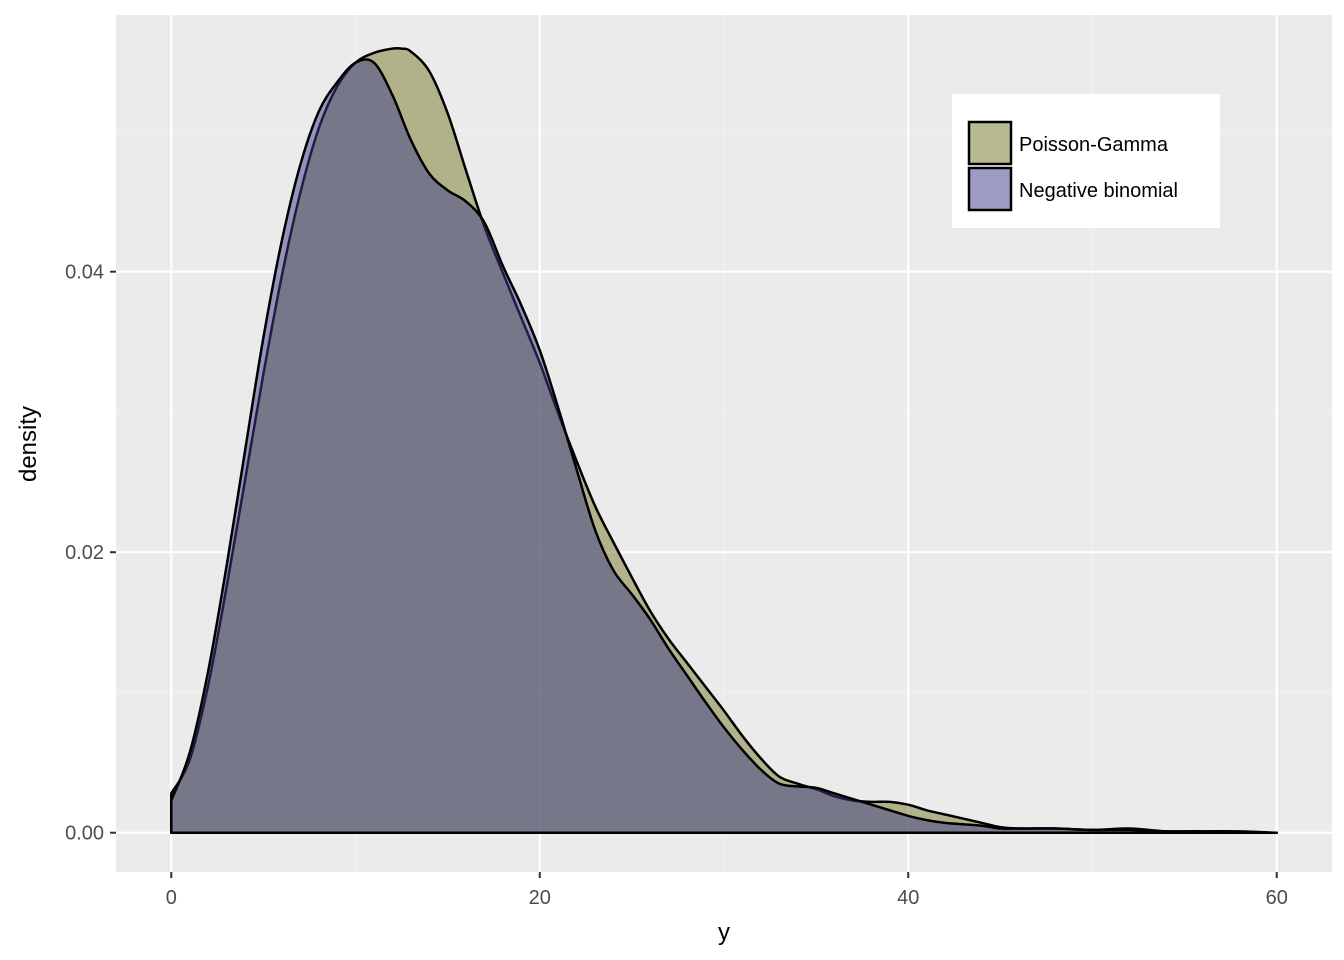  What do you see at coordinates (724, 932) in the screenshot?
I see `x-axis-title: y` at bounding box center [724, 932].